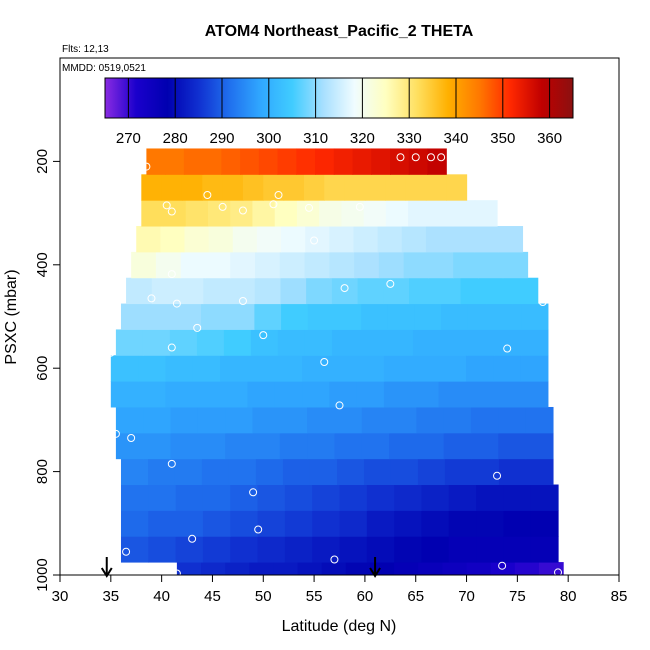 The image size is (650, 650). Describe the element at coordinates (409, 138) in the screenshot. I see `colorbar-tick-label: 330` at that location.